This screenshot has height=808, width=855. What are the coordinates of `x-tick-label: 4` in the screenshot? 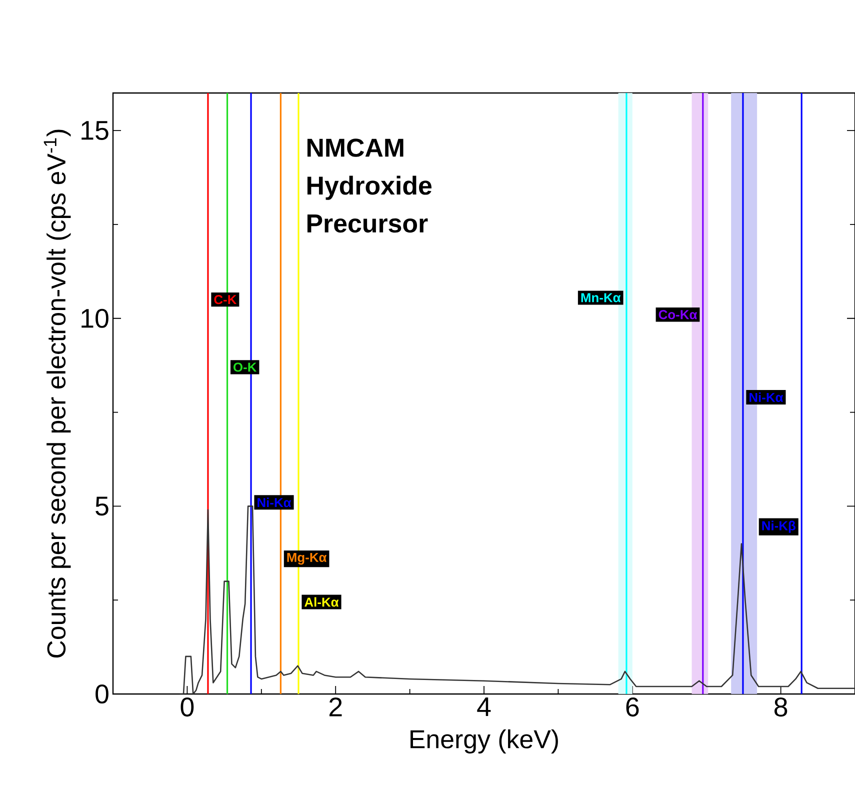 It's located at (484, 707).